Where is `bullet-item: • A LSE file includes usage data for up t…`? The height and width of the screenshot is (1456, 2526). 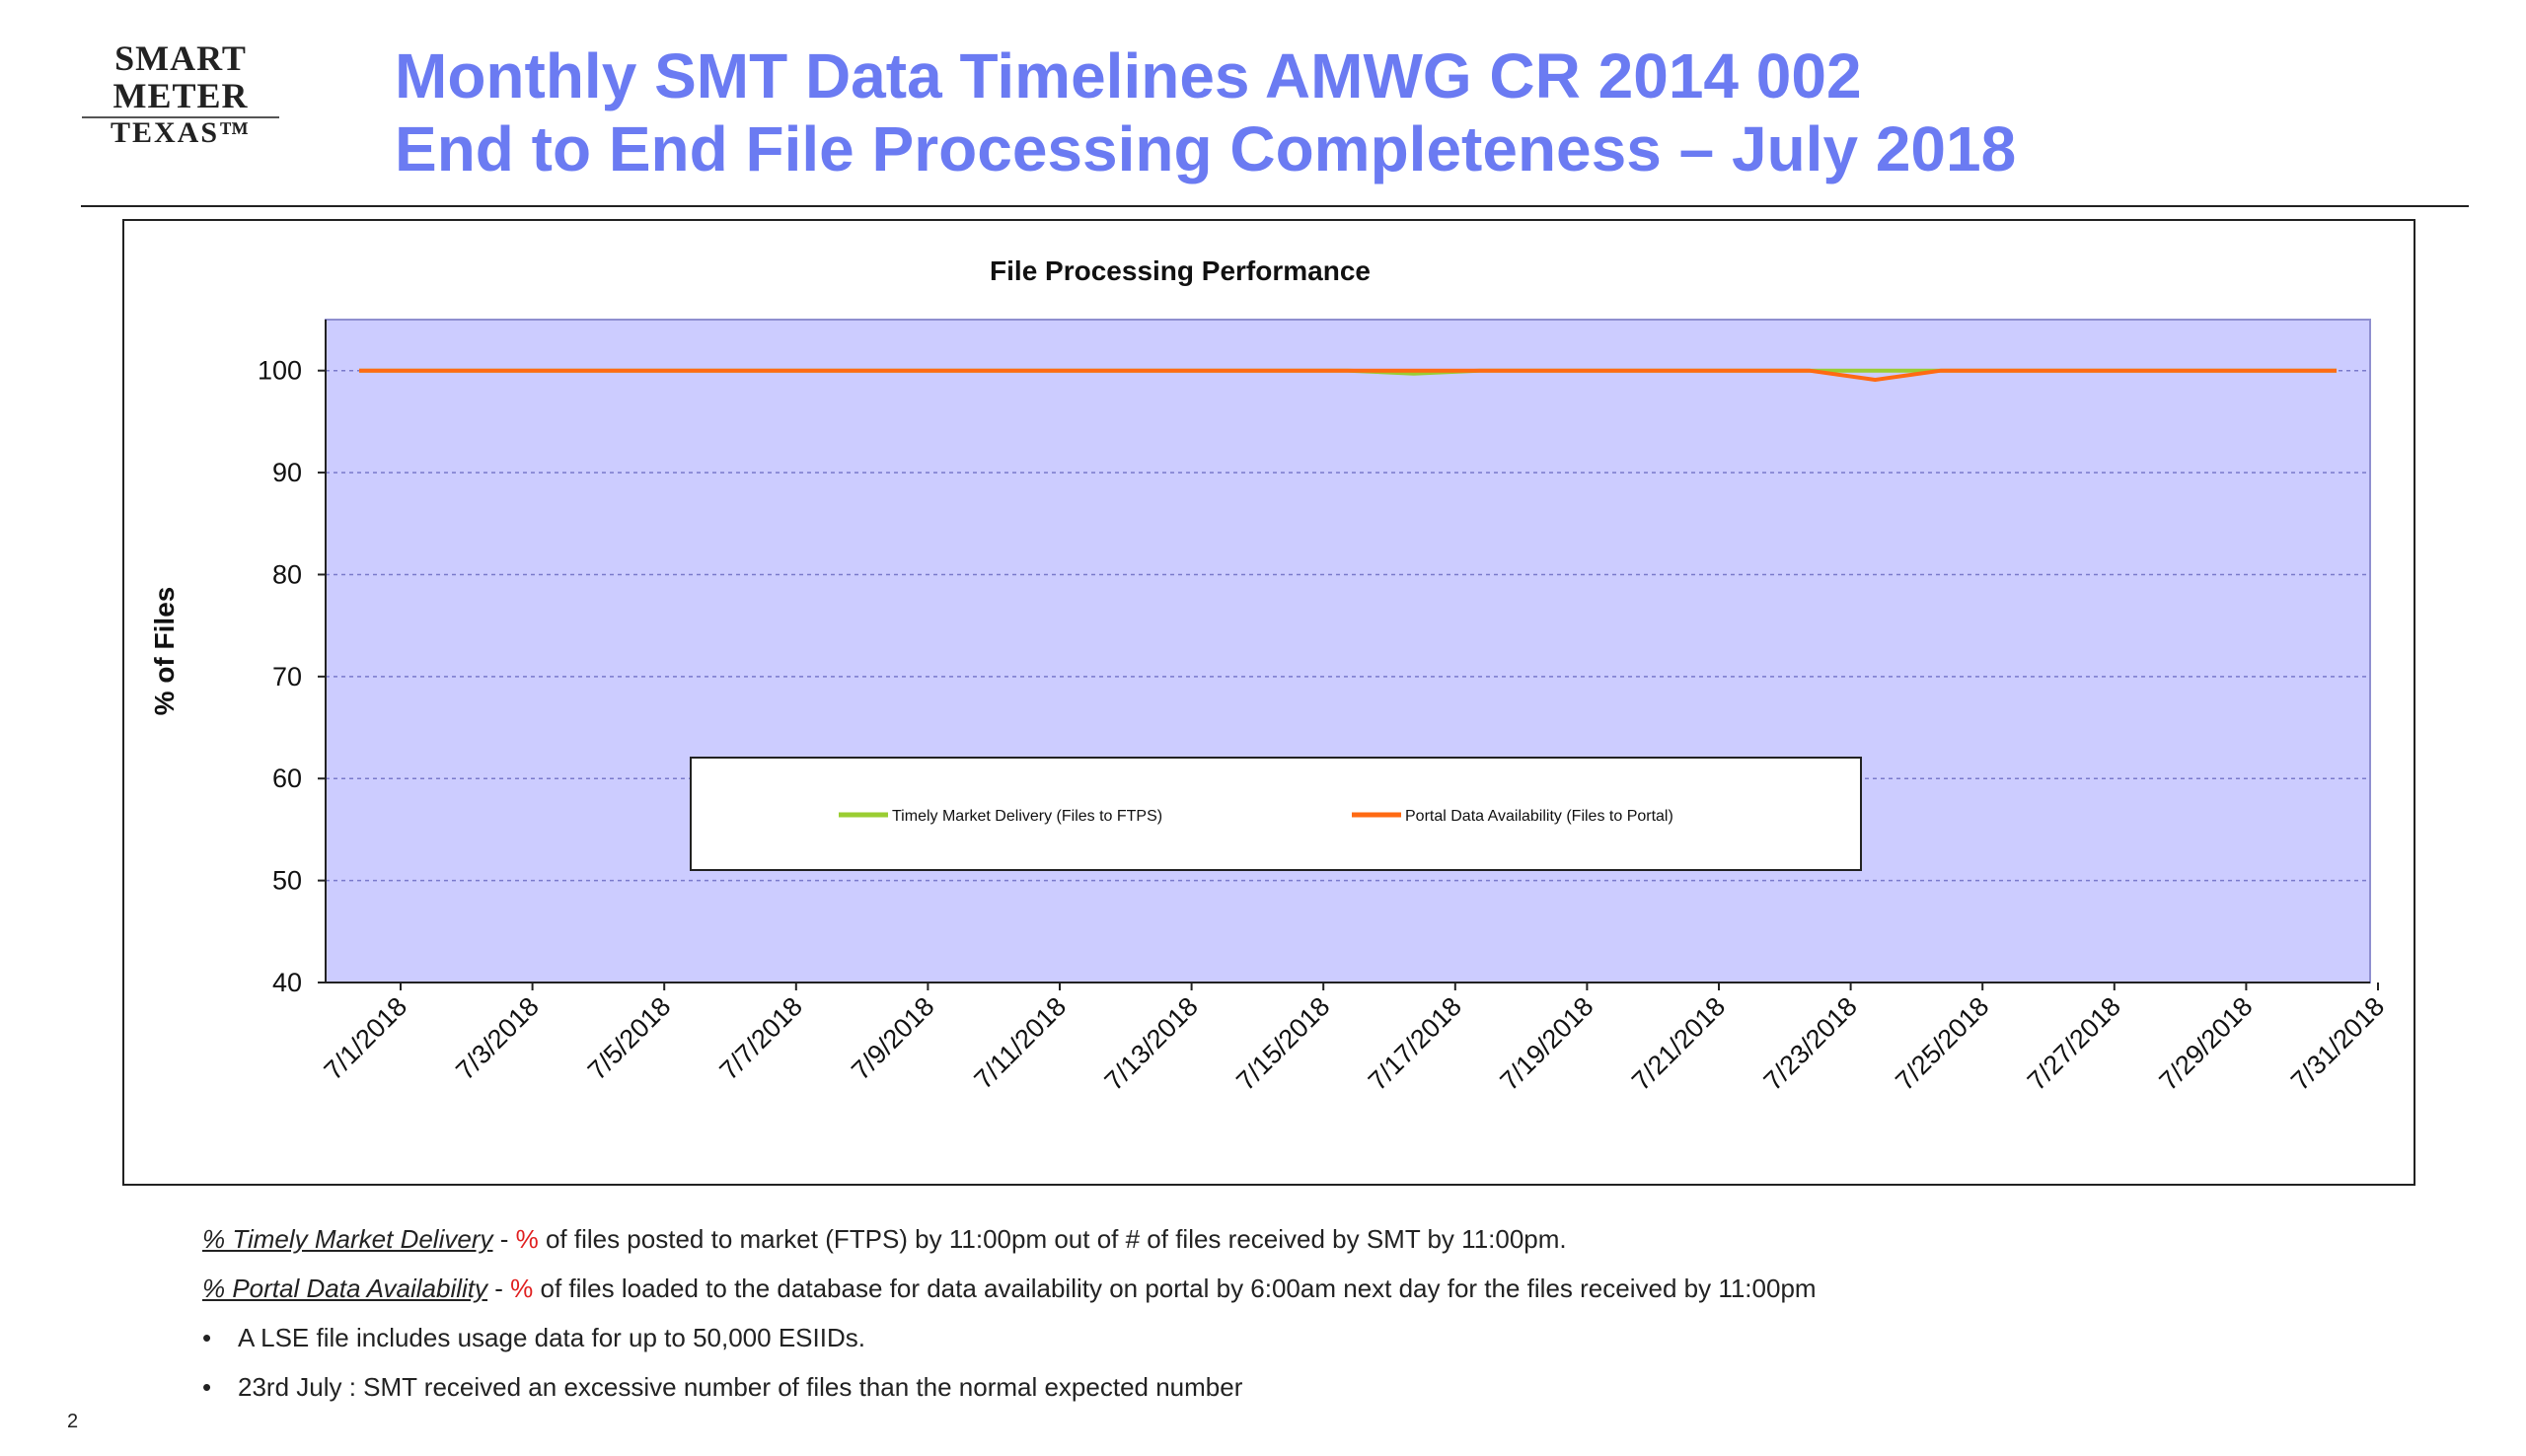 bullet-item: • A LSE file includes usage data for up t… is located at coordinates (1009, 1344).